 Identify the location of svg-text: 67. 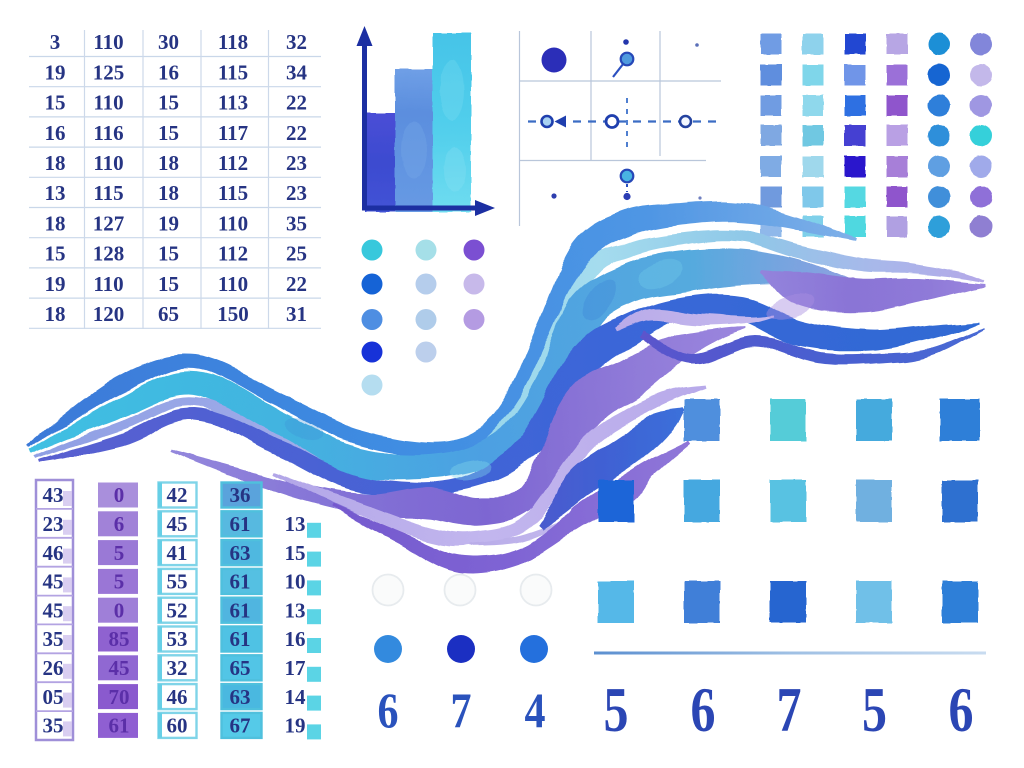
(240, 726).